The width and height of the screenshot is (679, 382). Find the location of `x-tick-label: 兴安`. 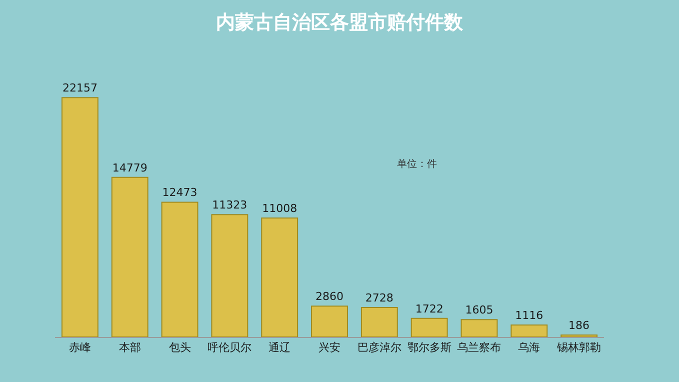

x-tick-label: 兴安 is located at coordinates (329, 347).